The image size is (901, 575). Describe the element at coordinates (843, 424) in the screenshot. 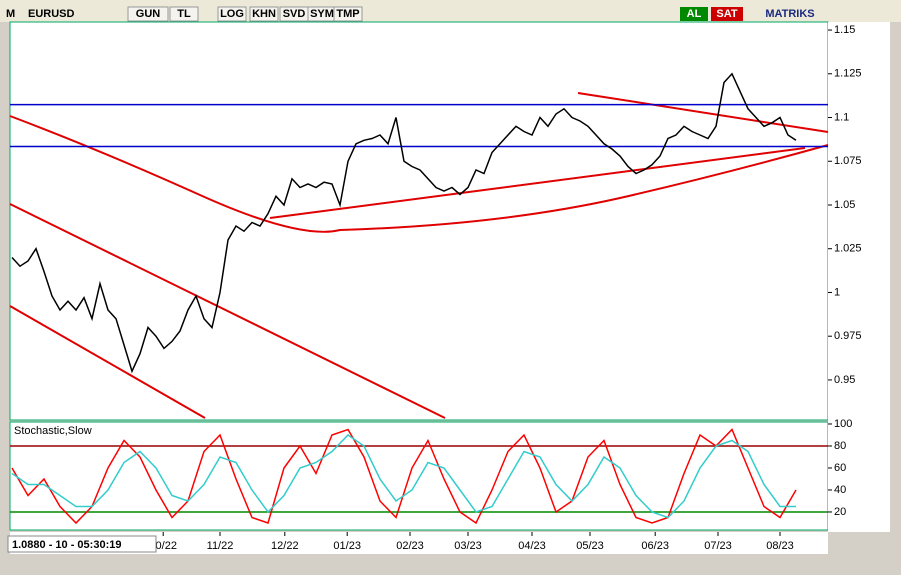

I see `y-tick-label: 100` at that location.